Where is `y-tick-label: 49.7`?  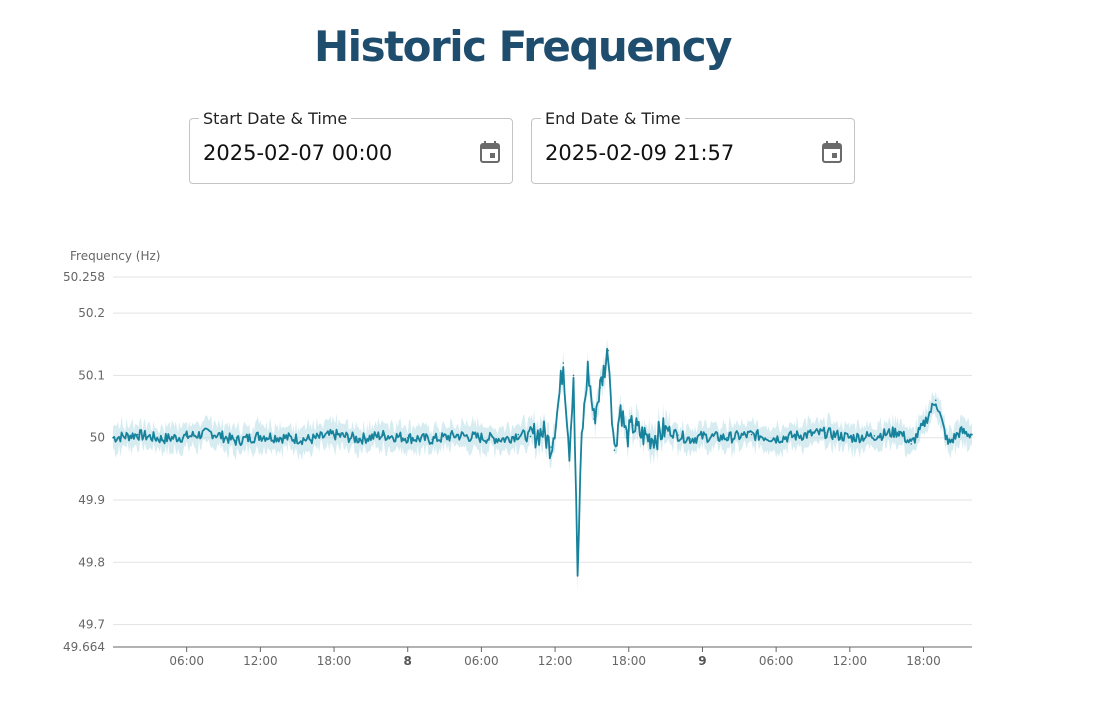 y-tick-label: 49.7 is located at coordinates (91, 625).